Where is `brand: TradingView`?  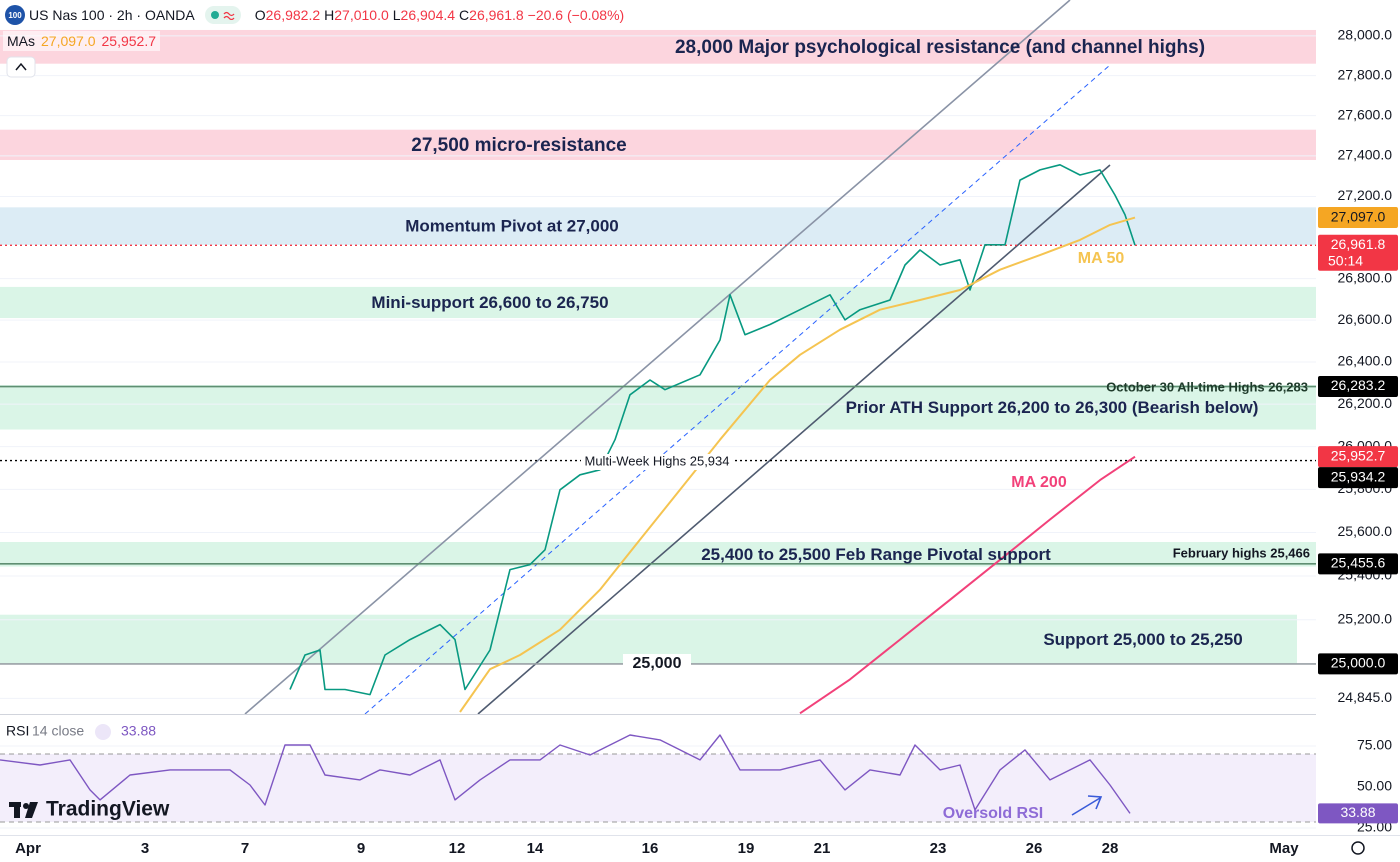 brand: TradingView is located at coordinates (89, 809).